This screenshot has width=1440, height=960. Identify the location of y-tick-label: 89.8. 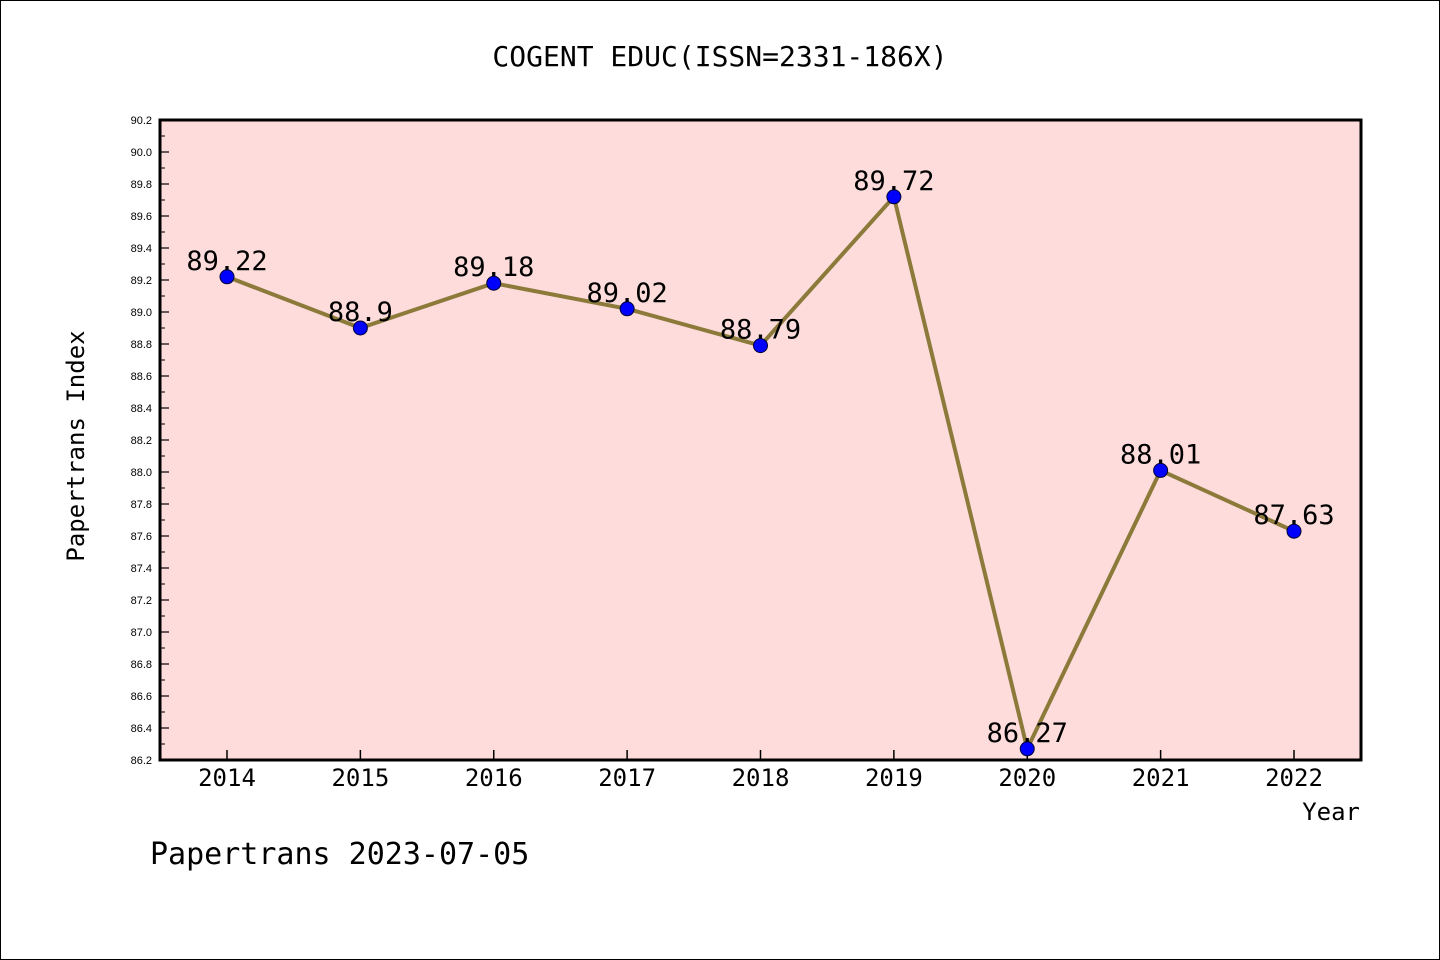
(141, 185).